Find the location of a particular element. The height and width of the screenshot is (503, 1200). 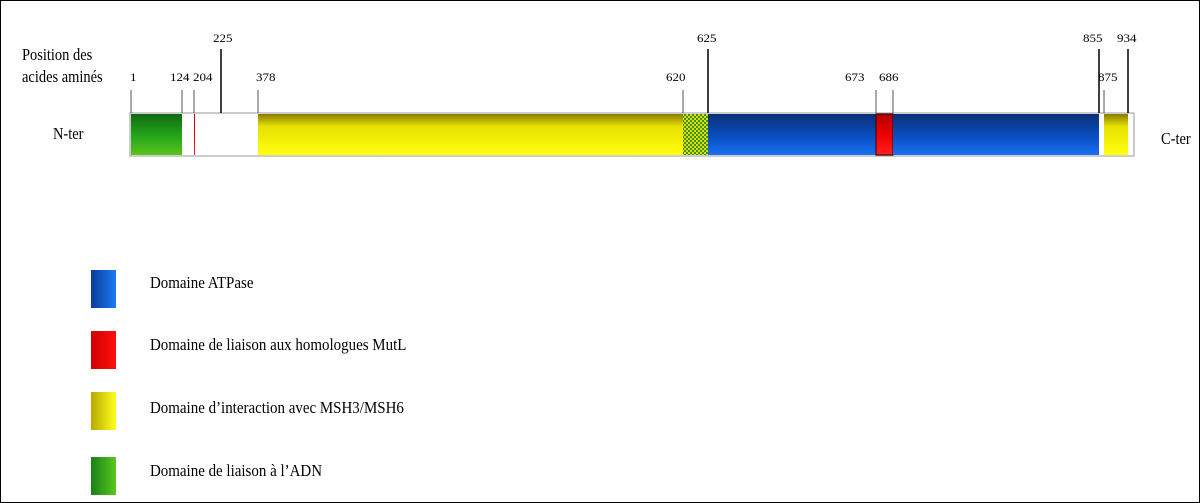

legend-label-dna: Domaine de liaison à l’ADN is located at coordinates (236, 470).